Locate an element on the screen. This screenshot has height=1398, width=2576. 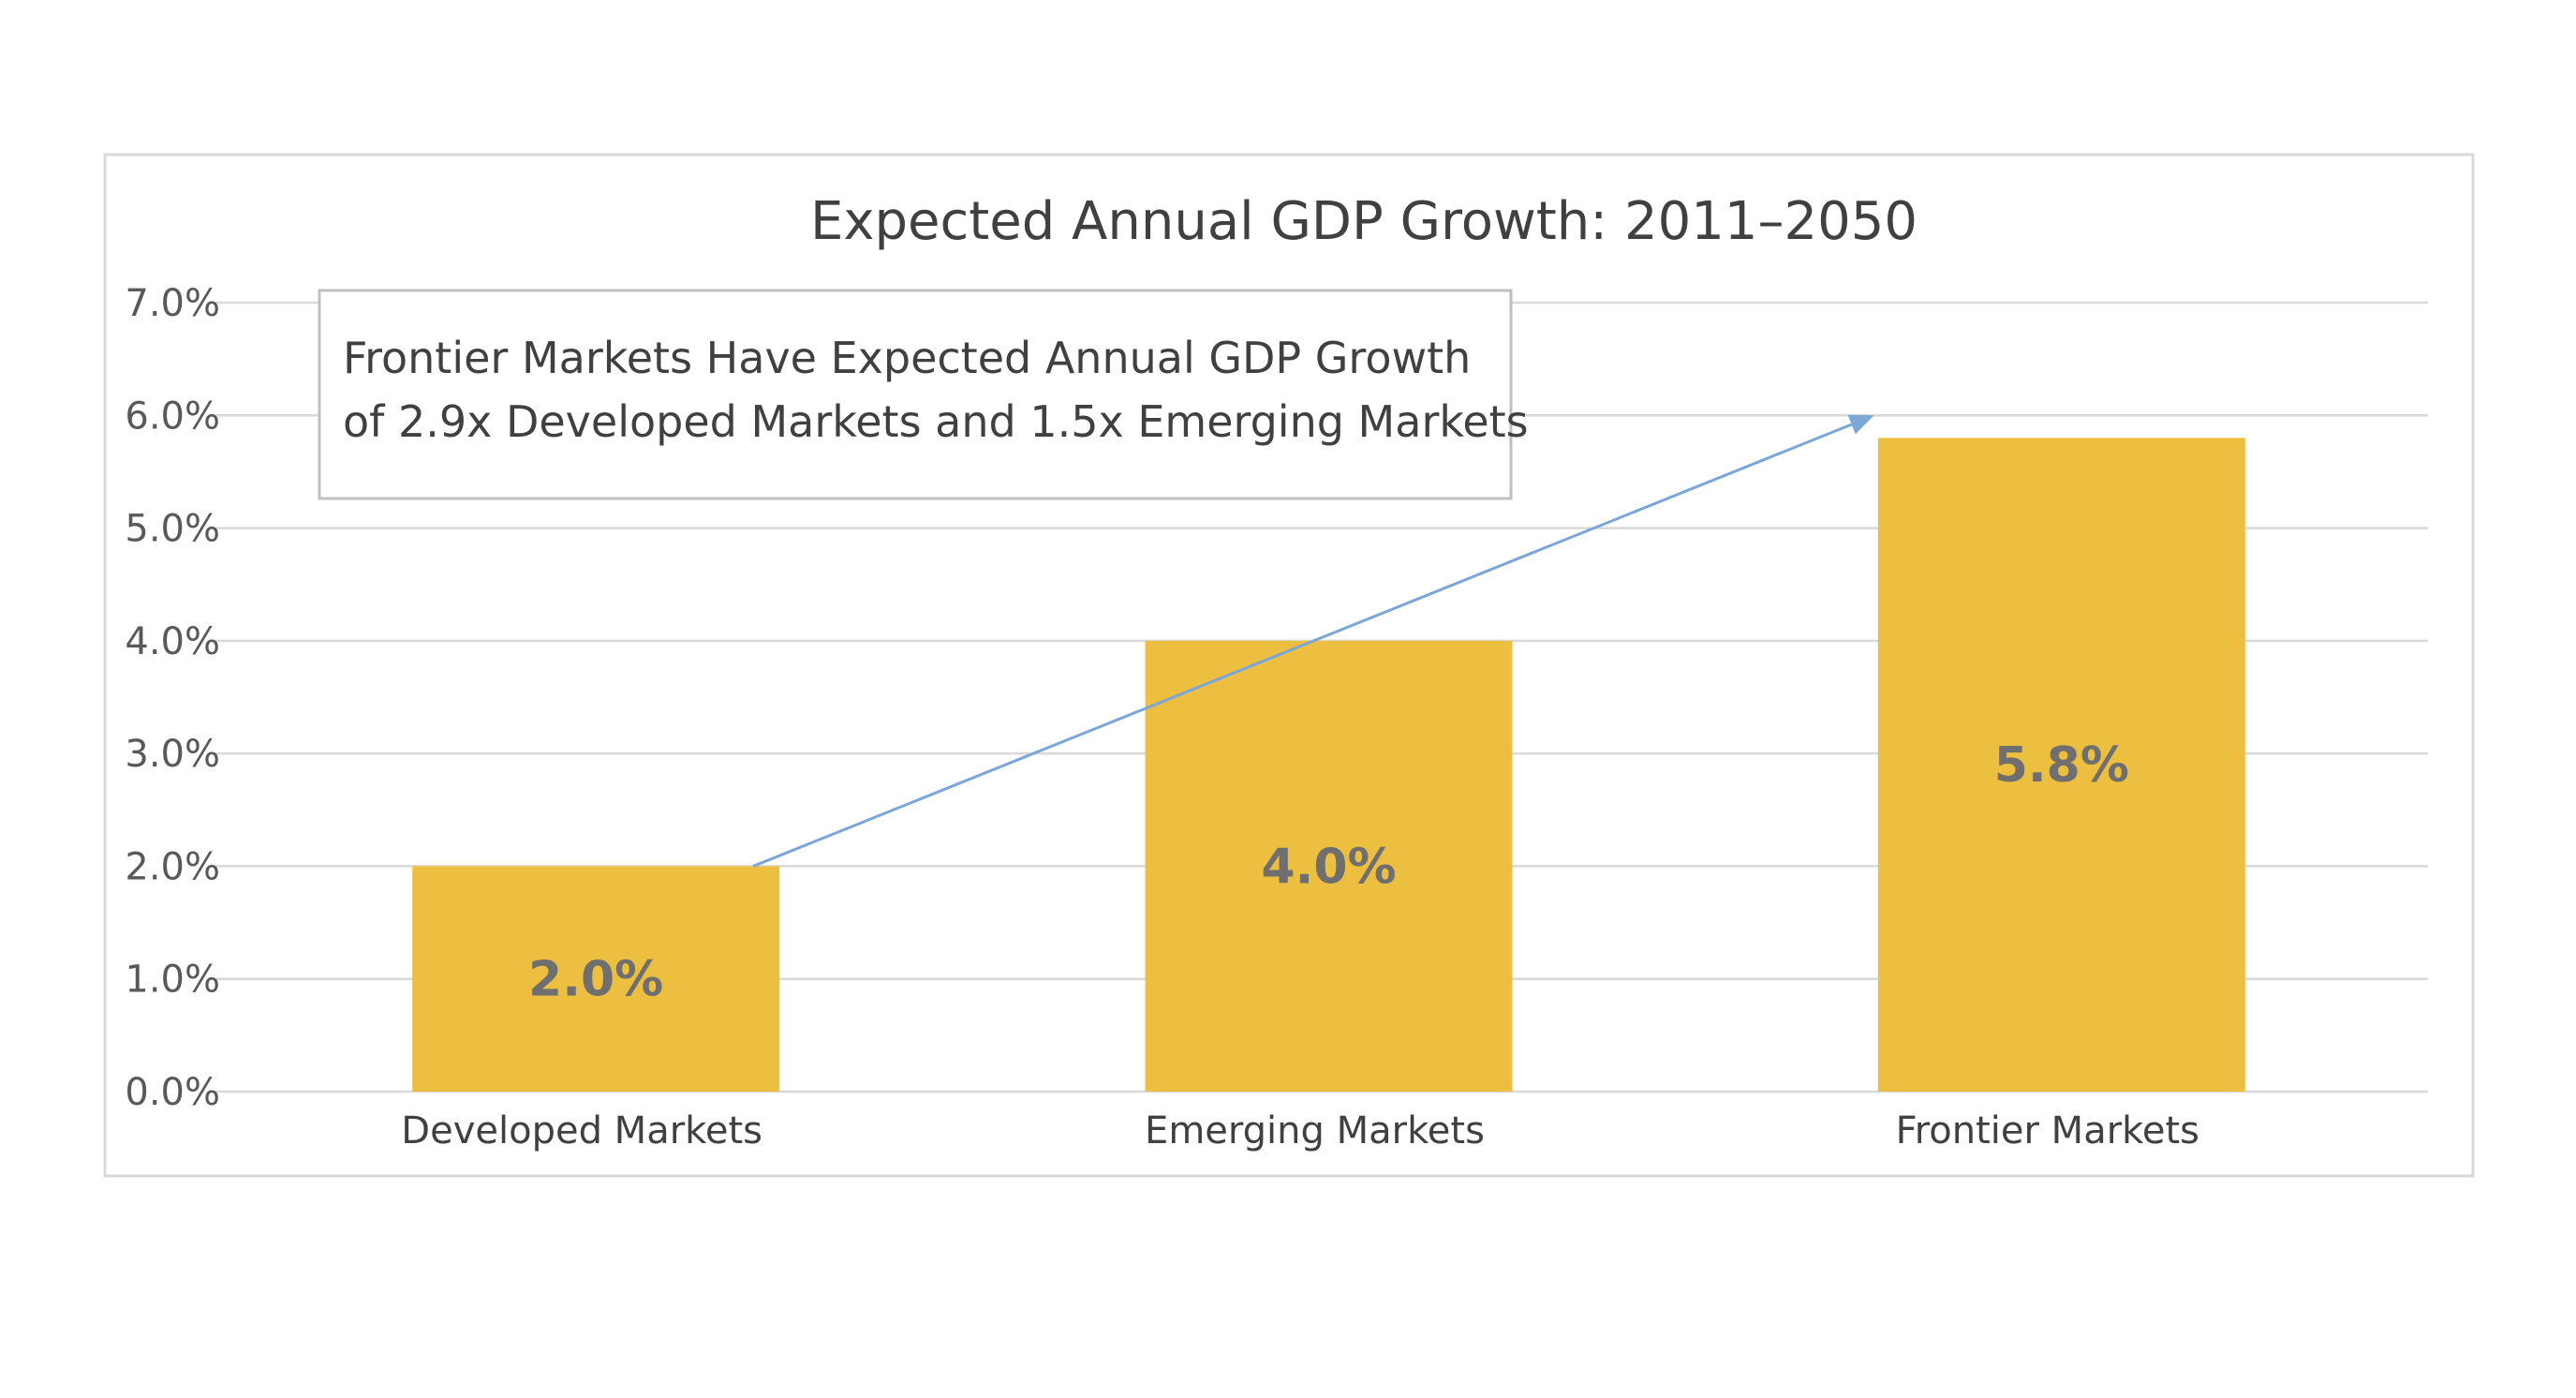
trend-arrow is located at coordinates (1313, 641).